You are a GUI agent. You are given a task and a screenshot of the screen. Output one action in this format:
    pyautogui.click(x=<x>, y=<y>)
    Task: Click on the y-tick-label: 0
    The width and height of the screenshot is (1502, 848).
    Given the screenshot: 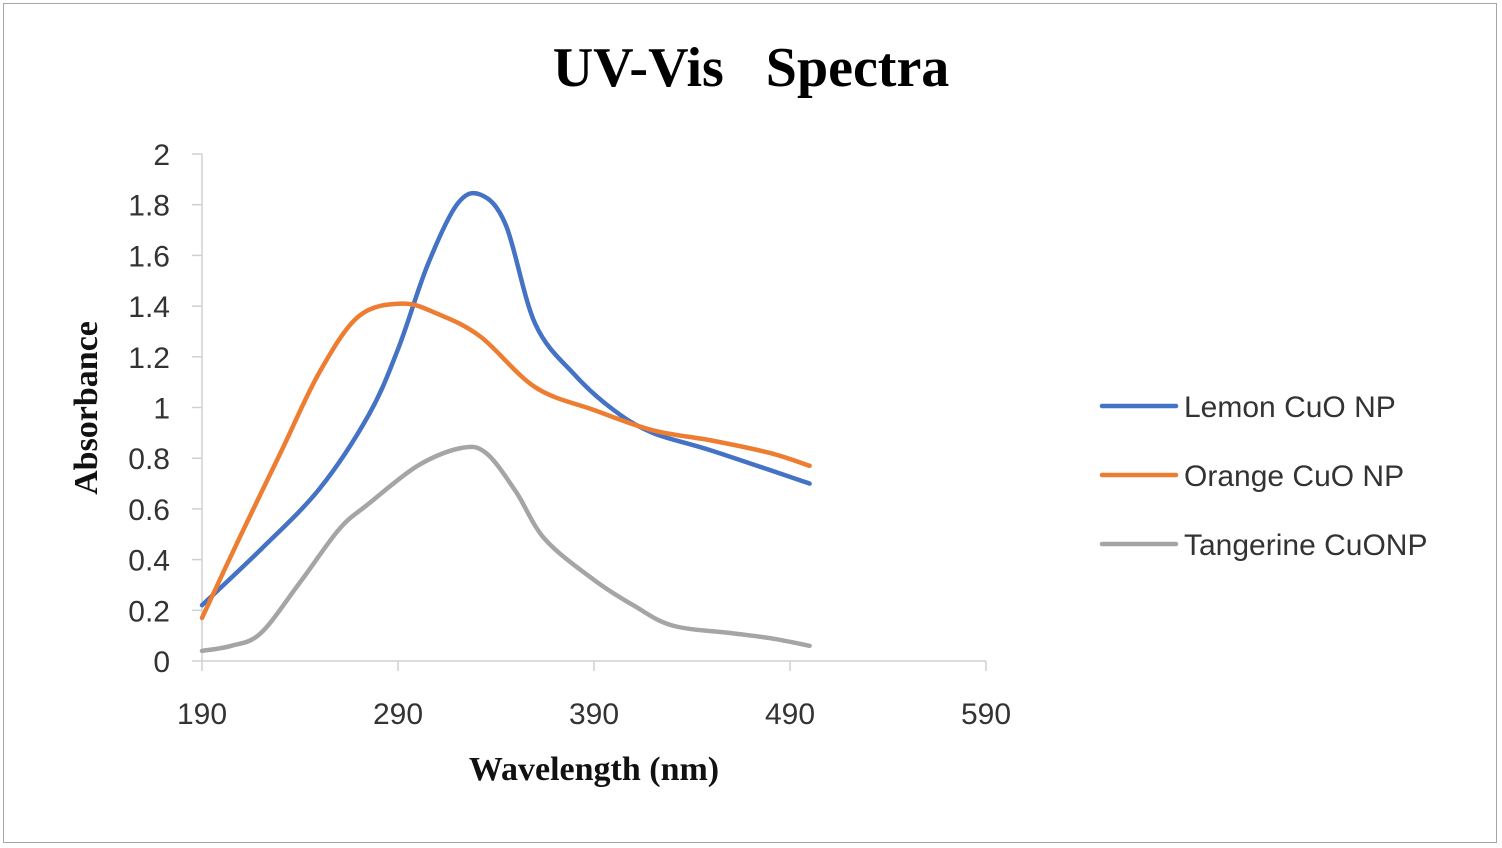 What is the action you would take?
    pyautogui.click(x=161, y=662)
    